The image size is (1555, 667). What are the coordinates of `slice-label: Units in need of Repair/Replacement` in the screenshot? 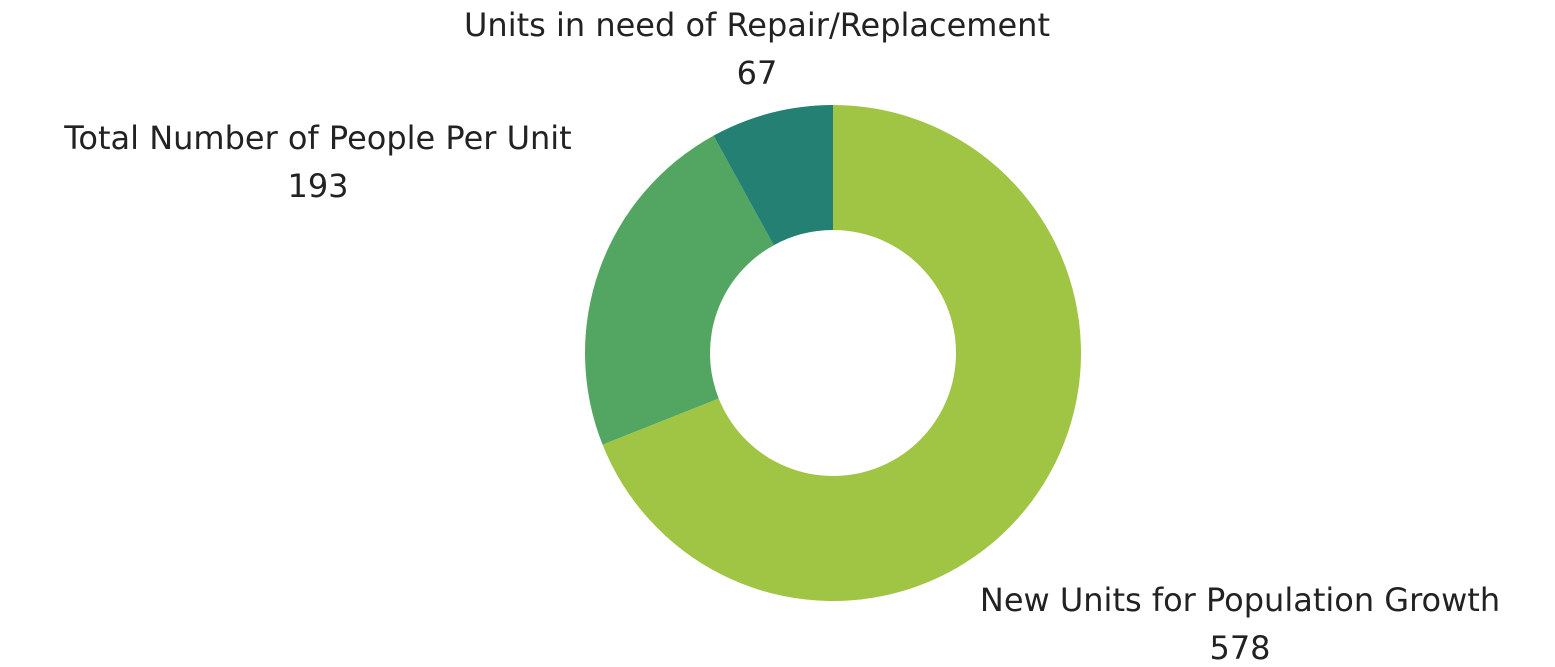 It's located at (757, 25).